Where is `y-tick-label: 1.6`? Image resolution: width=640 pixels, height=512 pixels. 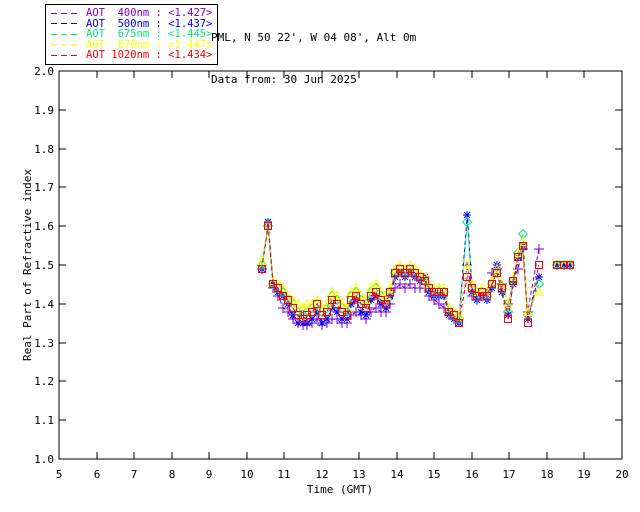 y-tick-label: 1.6 is located at coordinates (44, 226).